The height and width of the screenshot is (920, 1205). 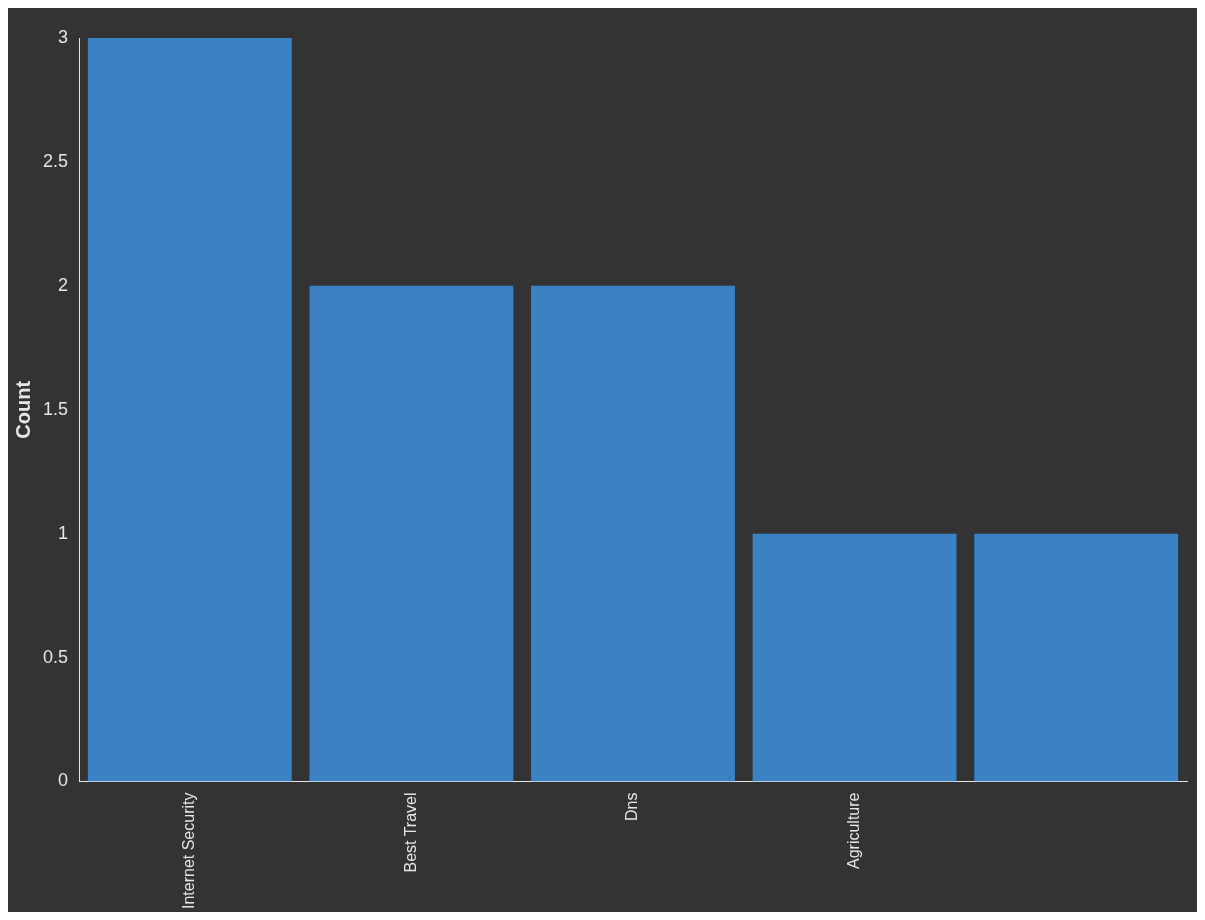 What do you see at coordinates (63, 284) in the screenshot?
I see `y-tick-label: 2` at bounding box center [63, 284].